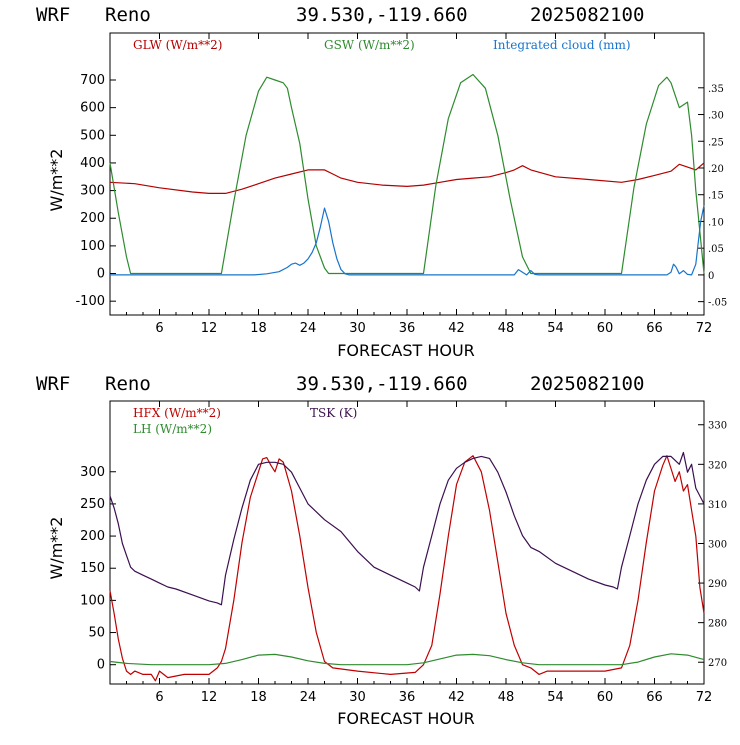  I want to click on top-y-tick-label: 0, so click(101, 274).